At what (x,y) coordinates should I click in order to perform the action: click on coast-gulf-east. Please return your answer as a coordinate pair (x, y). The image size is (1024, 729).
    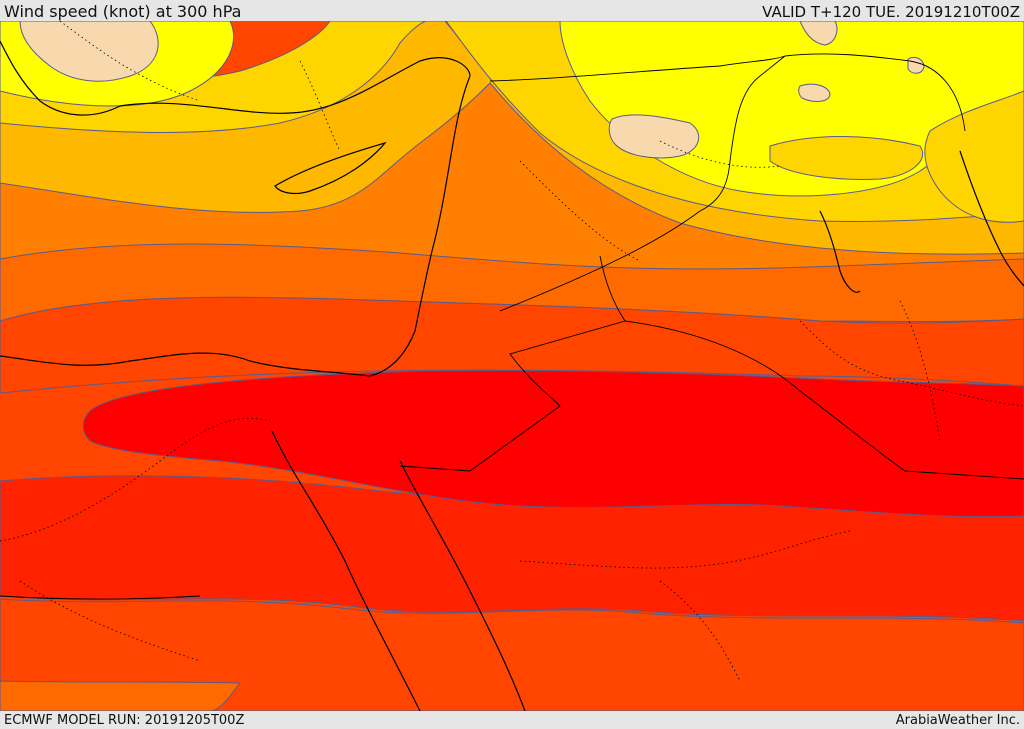
    Looking at the image, I should click on (991, 218).